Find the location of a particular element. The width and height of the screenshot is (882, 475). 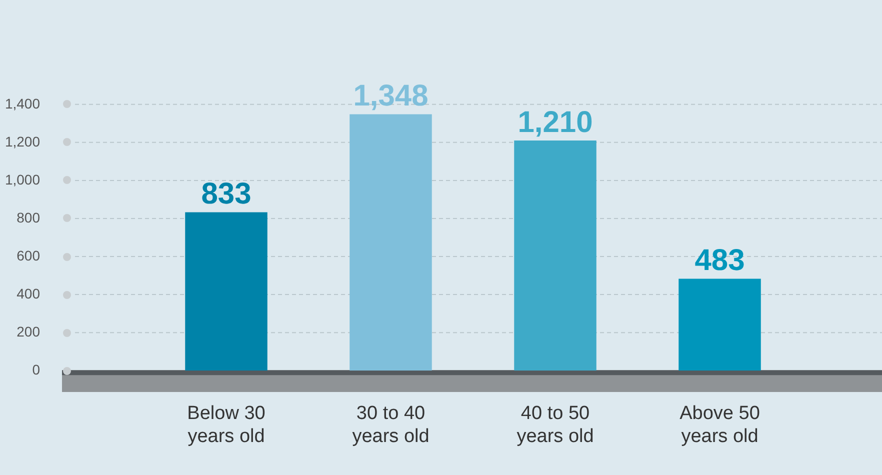

y-tick-label: 600 is located at coordinates (28, 255).